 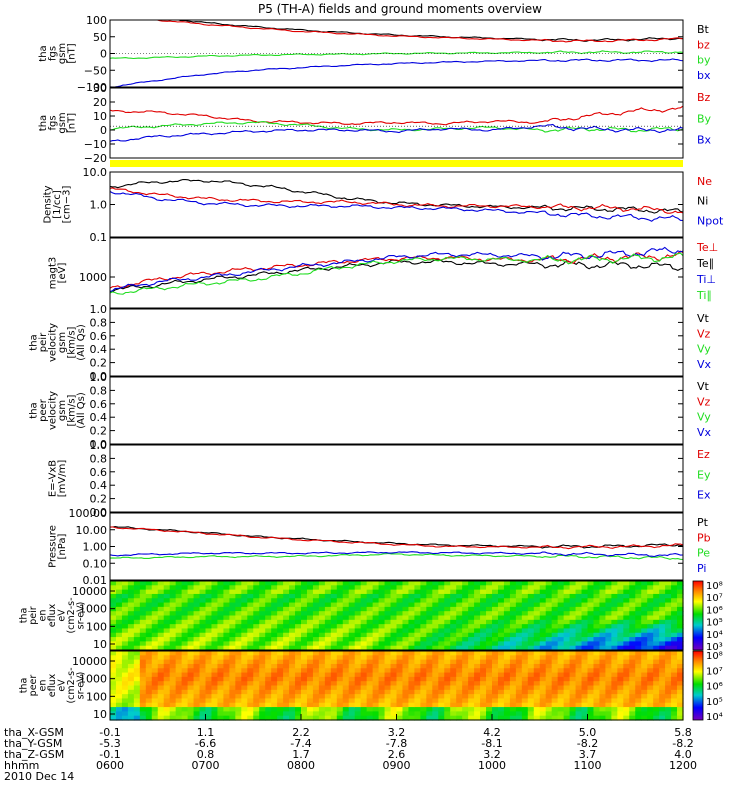 I want to click on ephemeris-value: 0.8, so click(x=206, y=754).